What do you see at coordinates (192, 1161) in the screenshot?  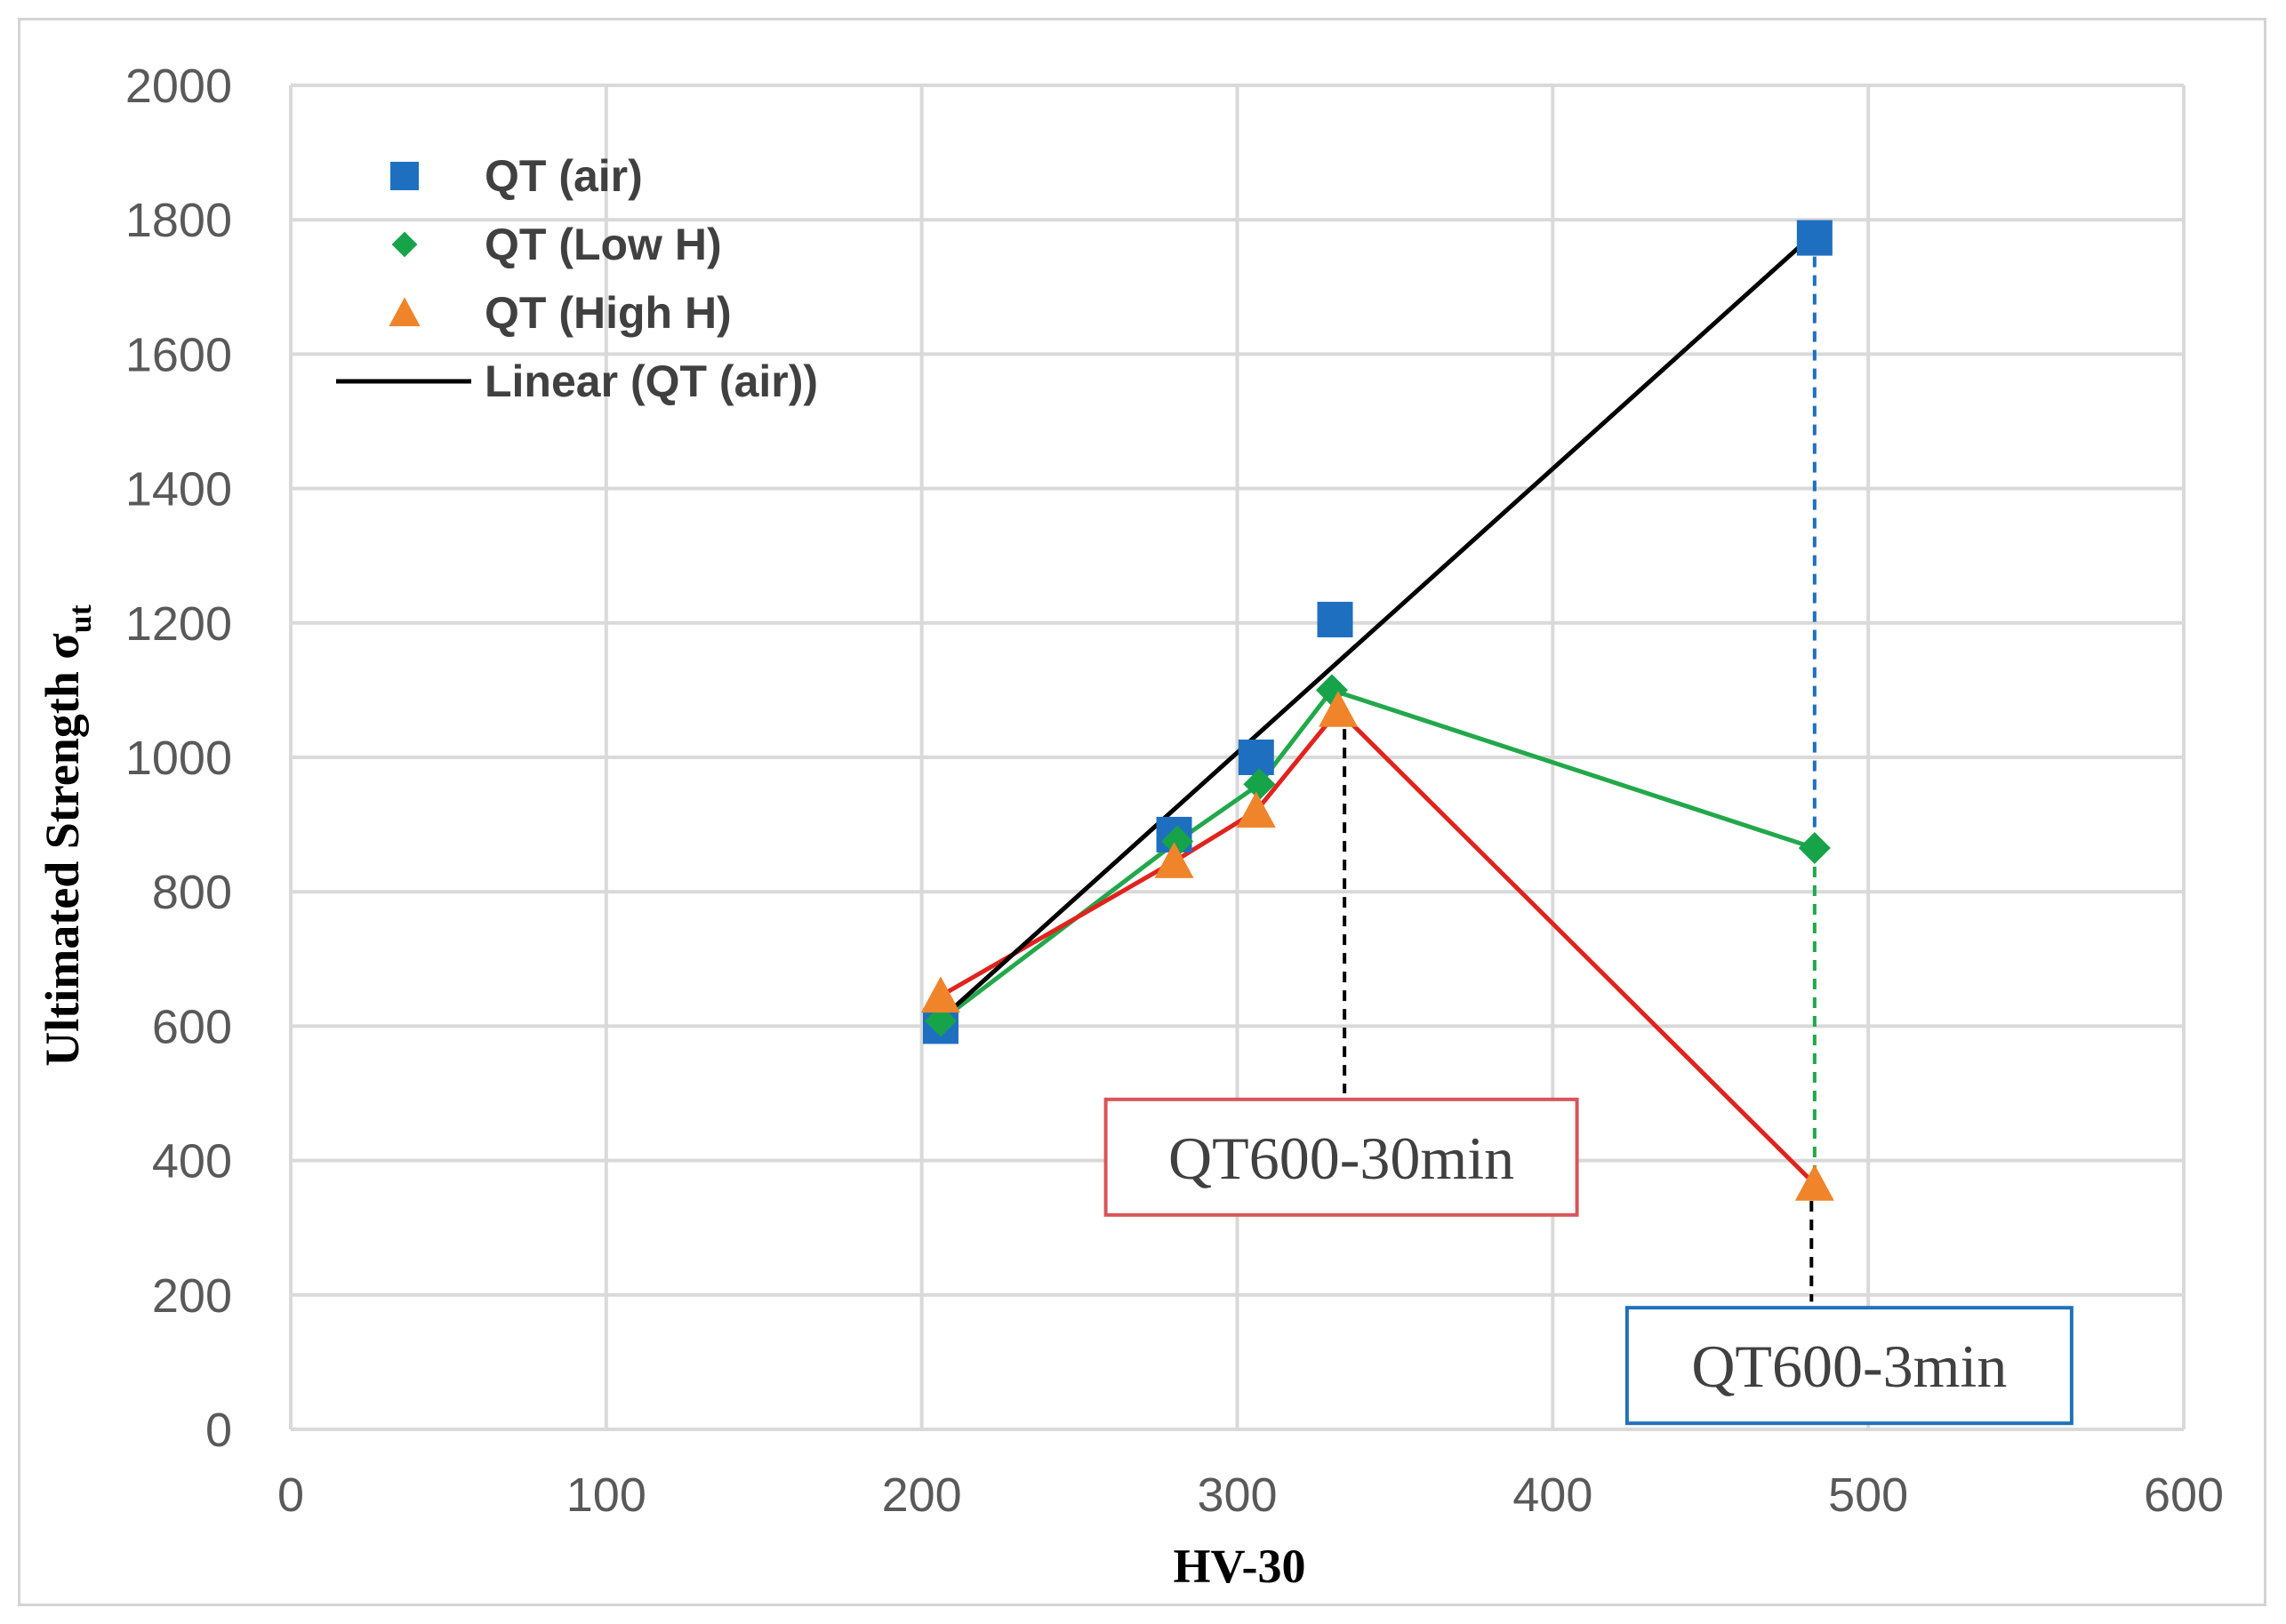 I see `y-tick-label-400: 400` at bounding box center [192, 1161].